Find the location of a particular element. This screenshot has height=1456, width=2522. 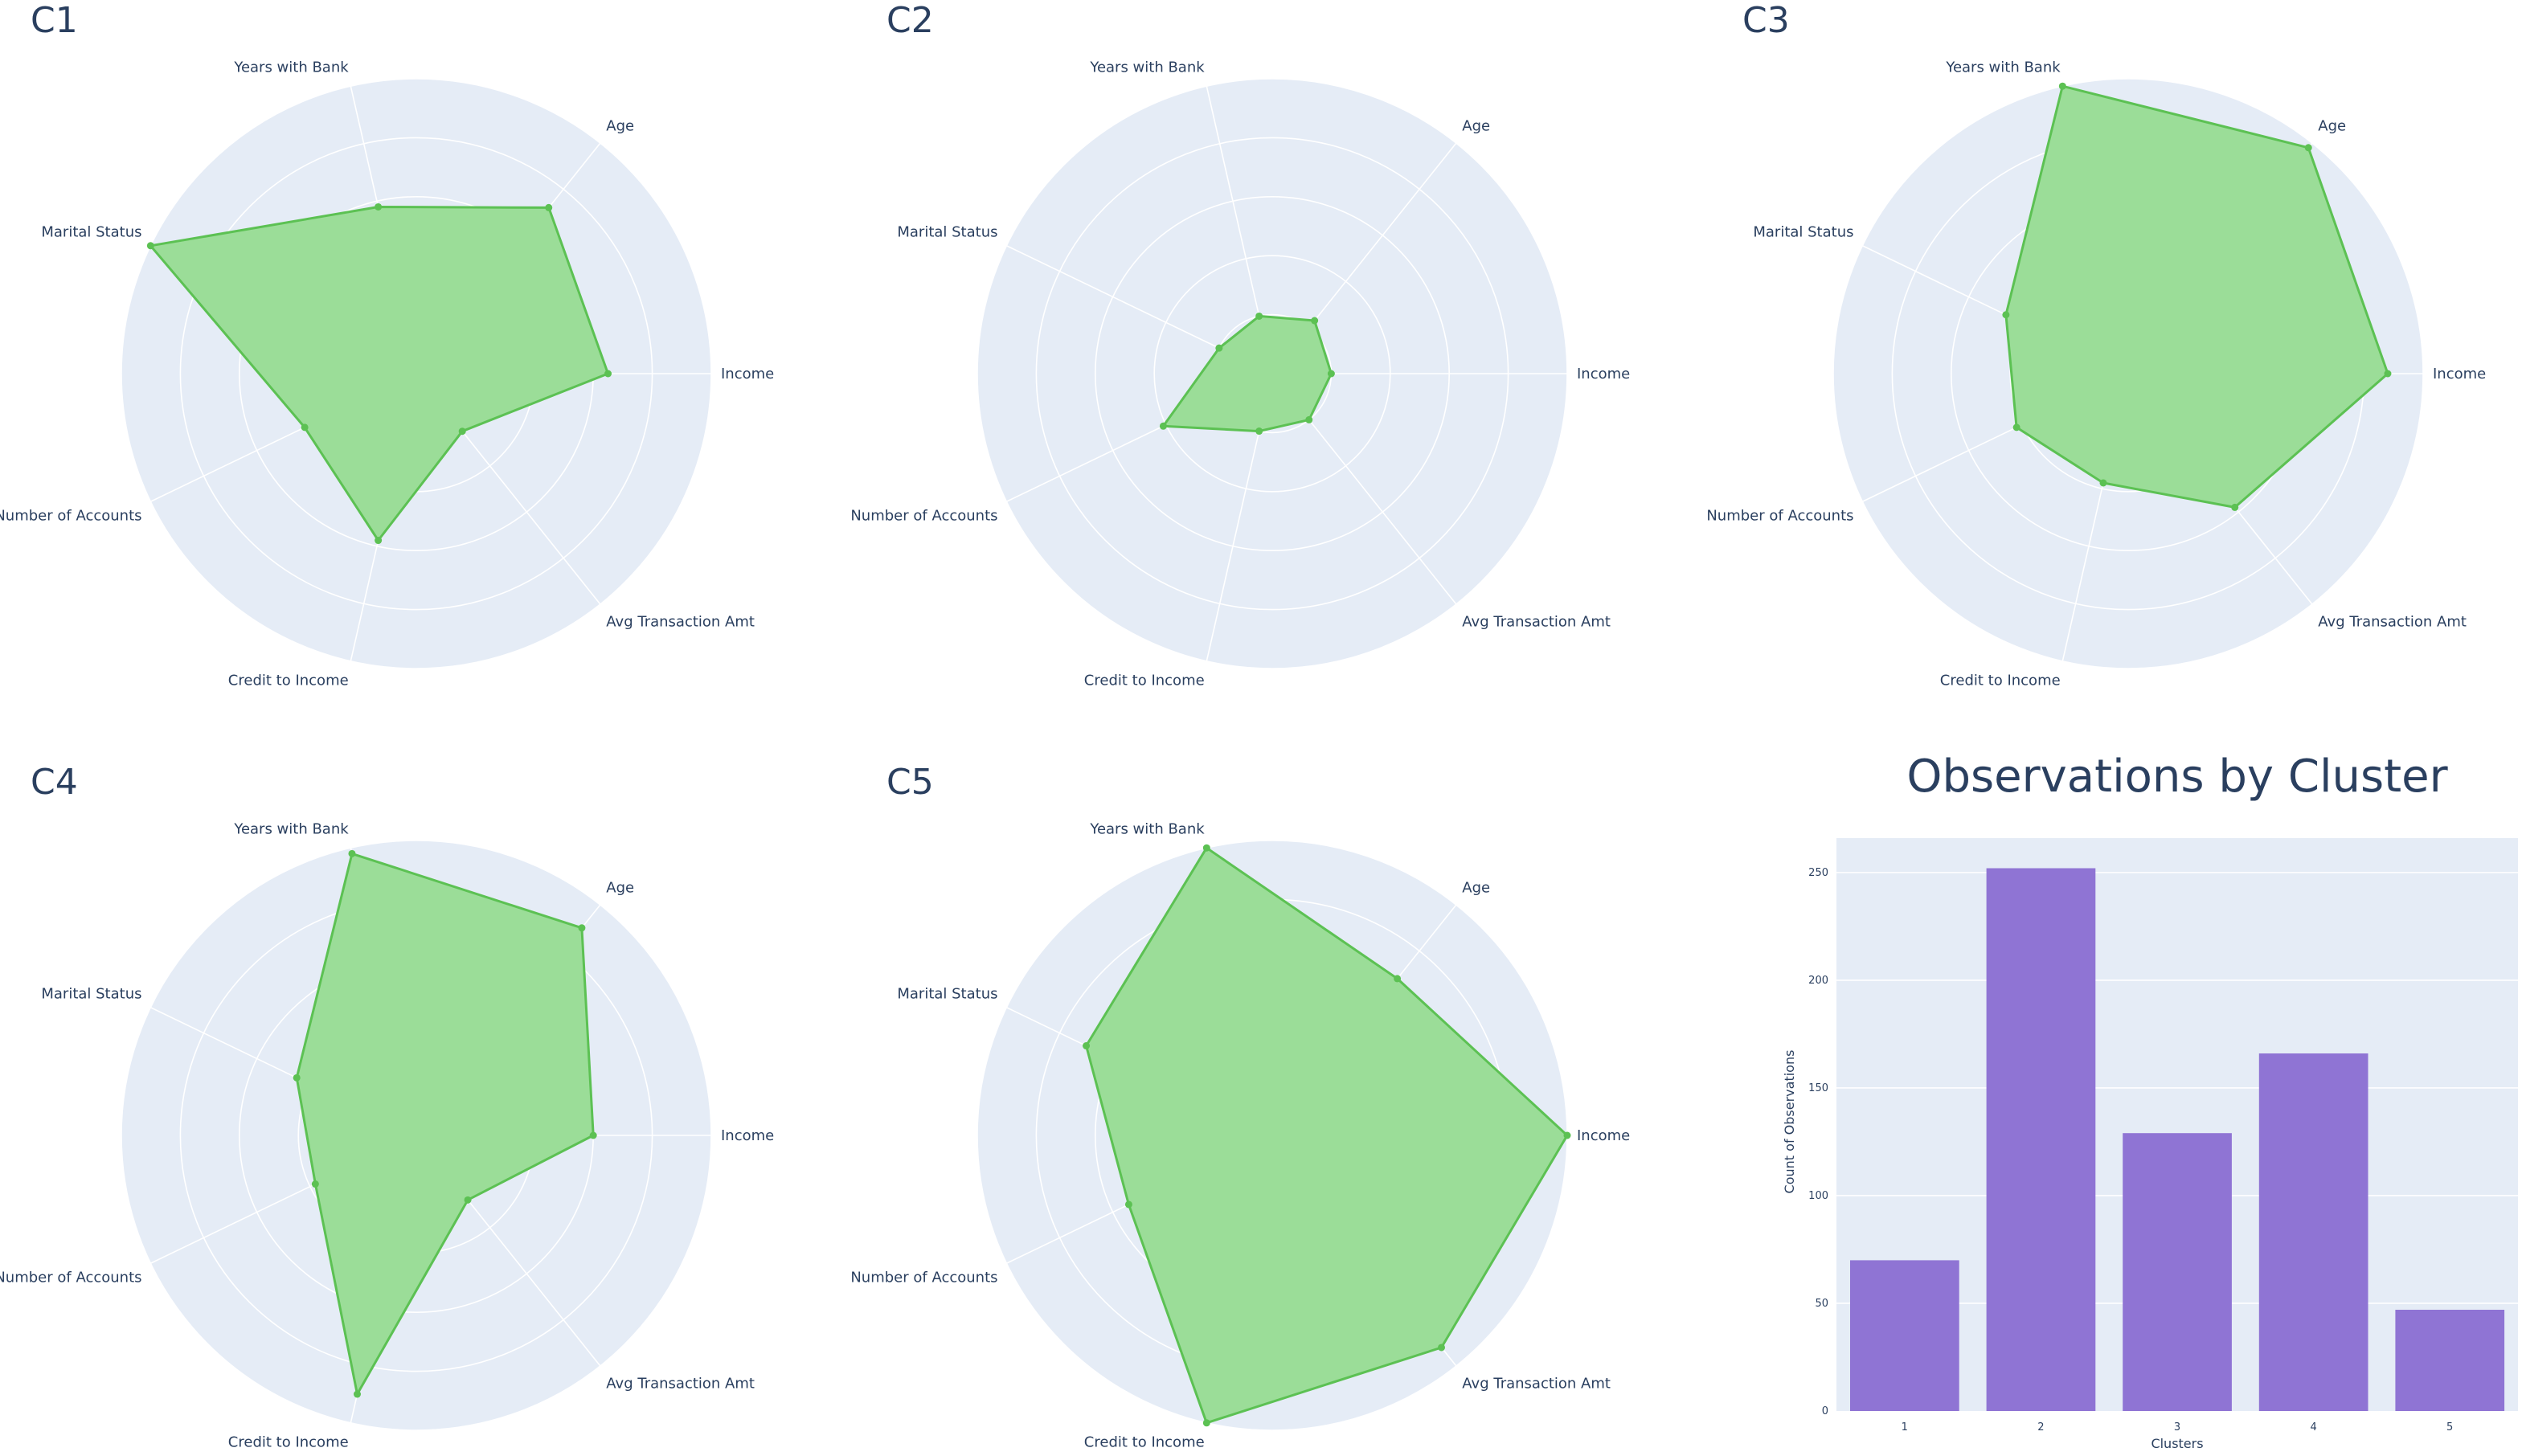

chart-title-c3: C3 is located at coordinates (1766, 20).